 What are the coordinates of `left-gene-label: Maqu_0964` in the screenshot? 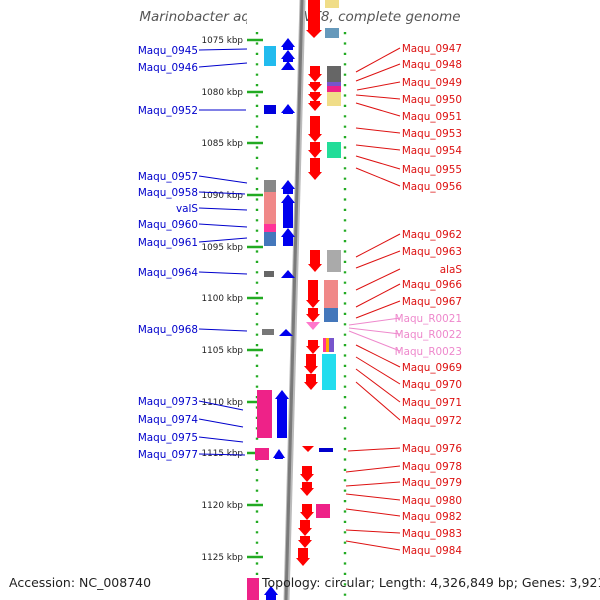 It's located at (168, 273).